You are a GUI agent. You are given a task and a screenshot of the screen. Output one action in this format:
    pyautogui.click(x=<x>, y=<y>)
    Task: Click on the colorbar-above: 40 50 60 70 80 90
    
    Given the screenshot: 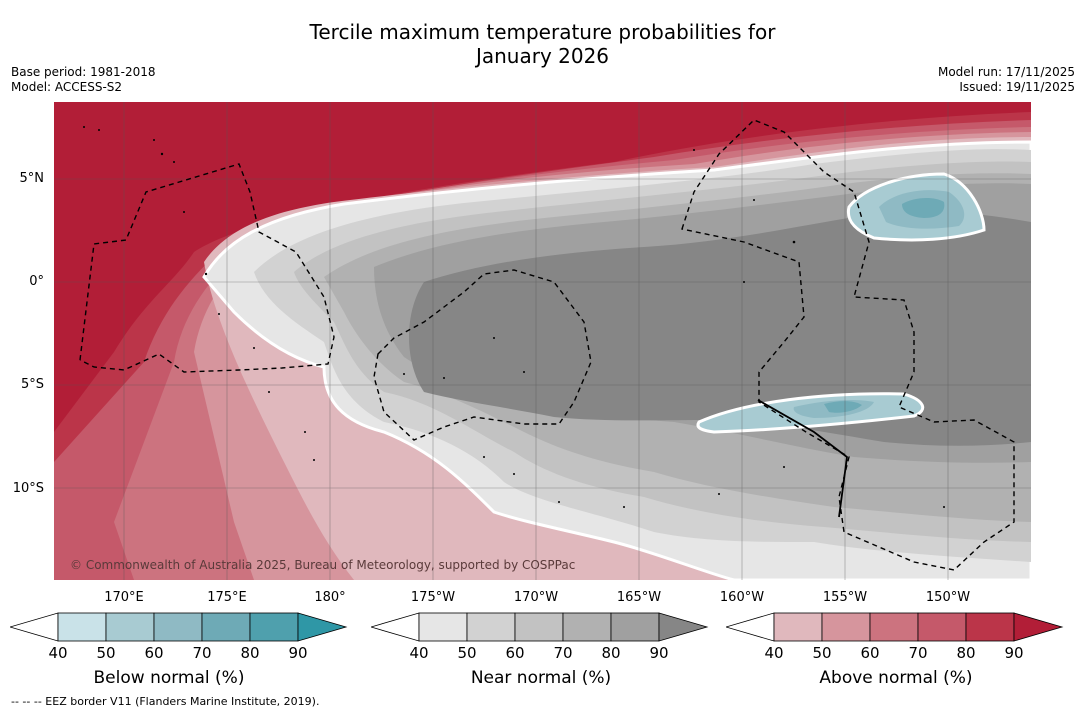 What is the action you would take?
    pyautogui.click(x=895, y=637)
    